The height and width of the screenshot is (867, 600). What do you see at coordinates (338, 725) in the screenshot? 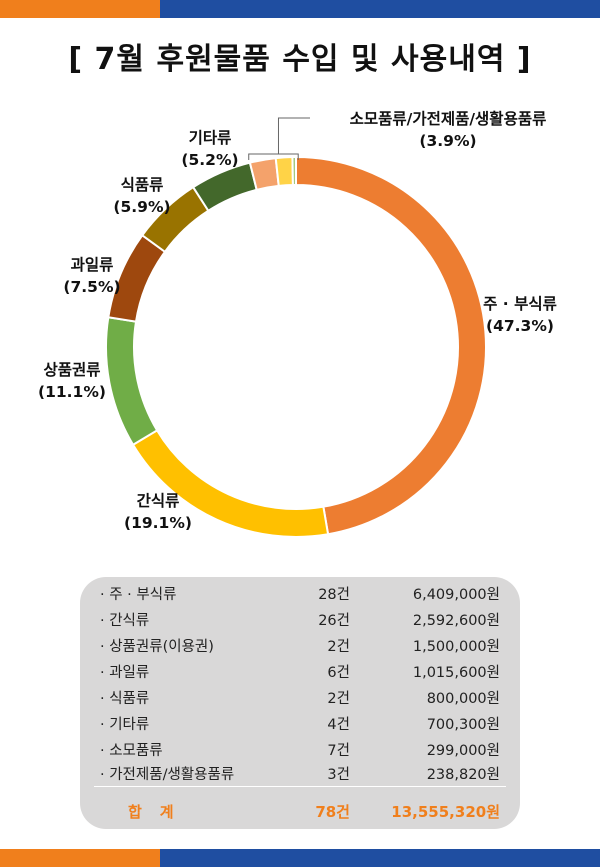
I see `row-count: 4건` at bounding box center [338, 725].